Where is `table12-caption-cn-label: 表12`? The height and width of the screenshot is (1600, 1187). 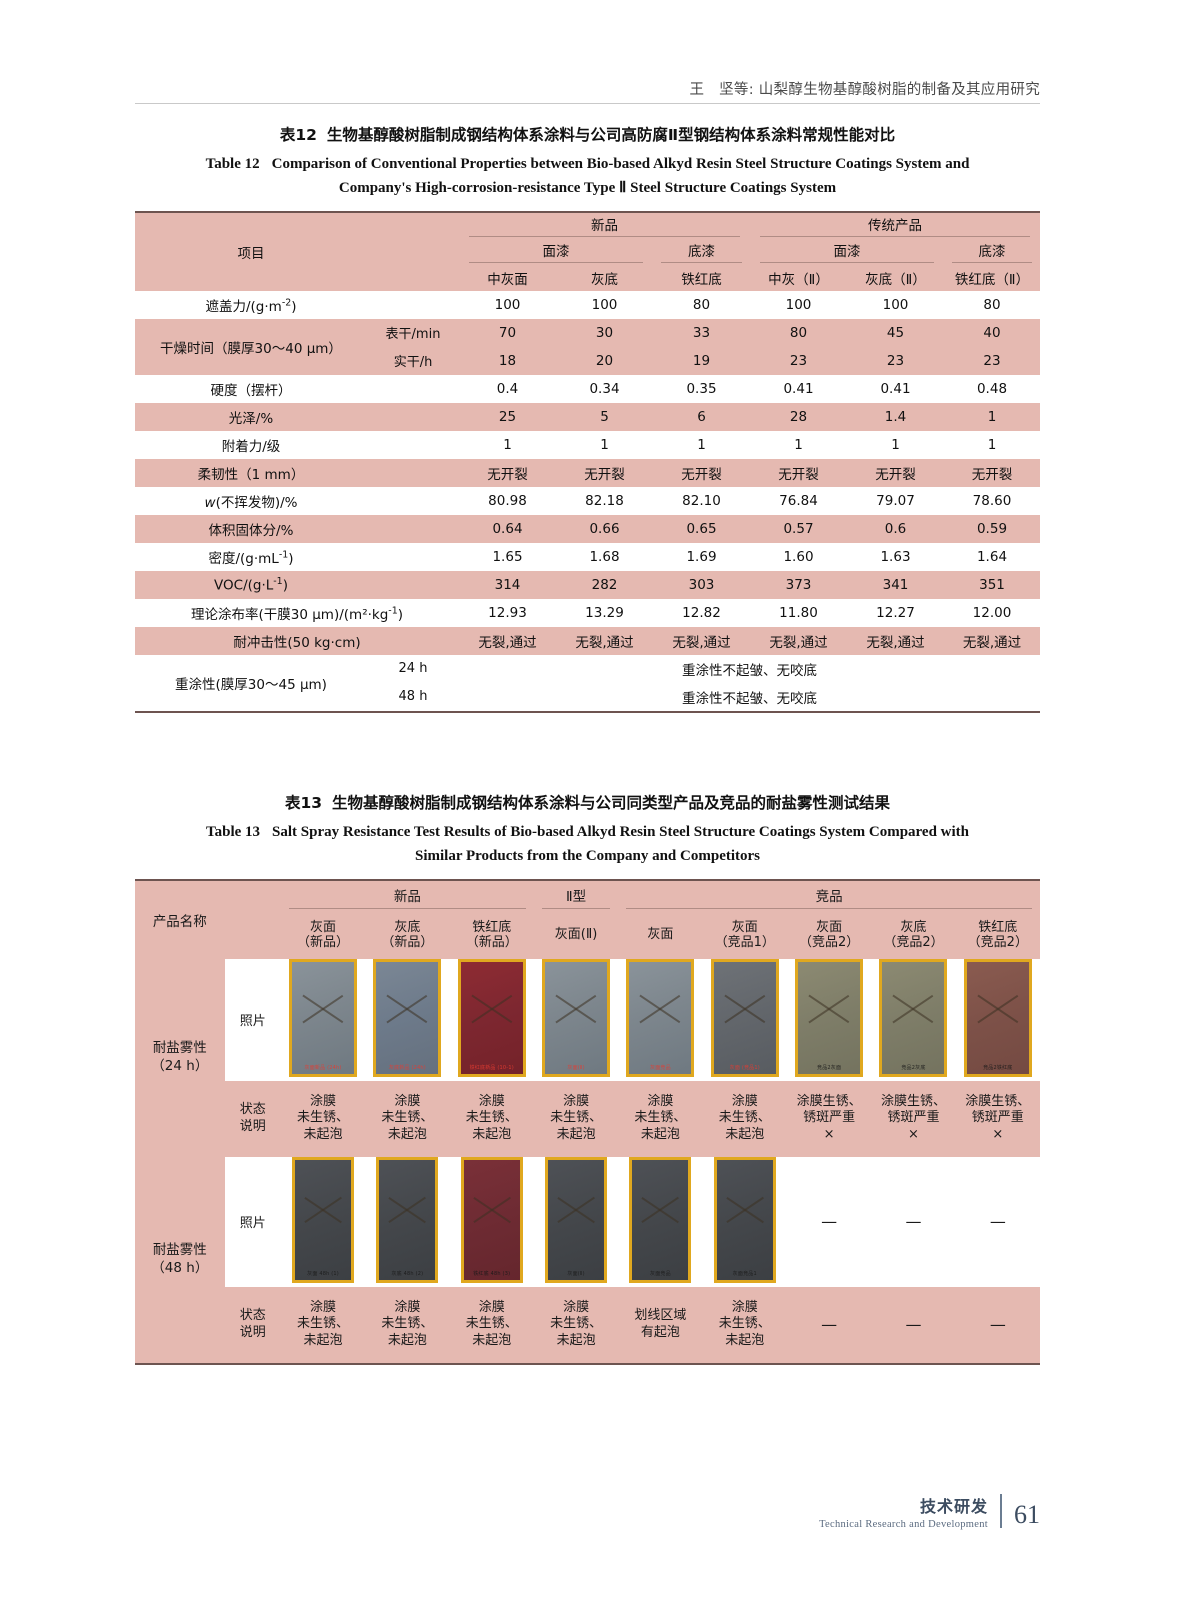
table12-caption-cn-label: 表12 is located at coordinates (298, 135).